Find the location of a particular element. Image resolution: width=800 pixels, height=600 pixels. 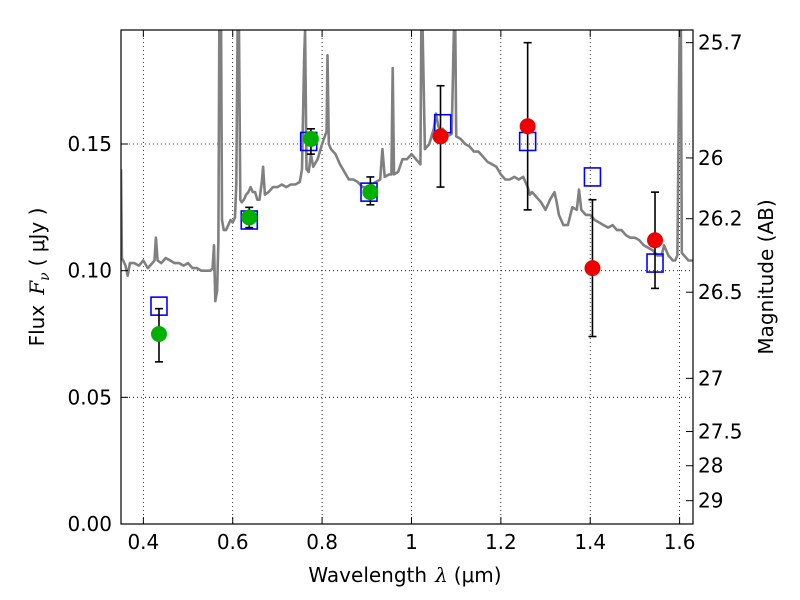

y-axis-label: Flux Fν ( μJy ) is located at coordinates (39, 277).